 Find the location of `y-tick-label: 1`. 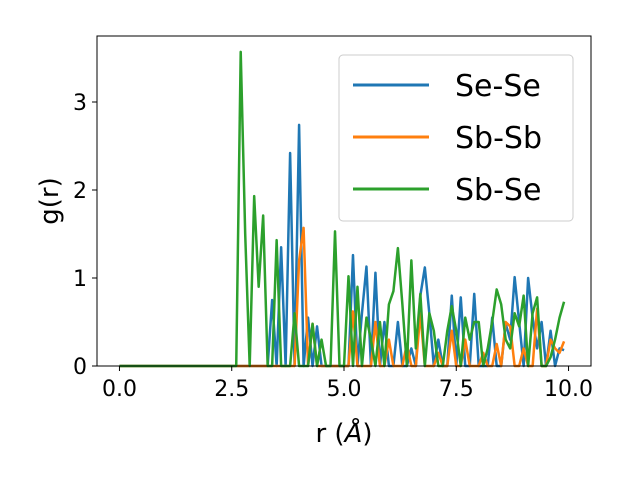

y-tick-label: 1 is located at coordinates (80, 279).